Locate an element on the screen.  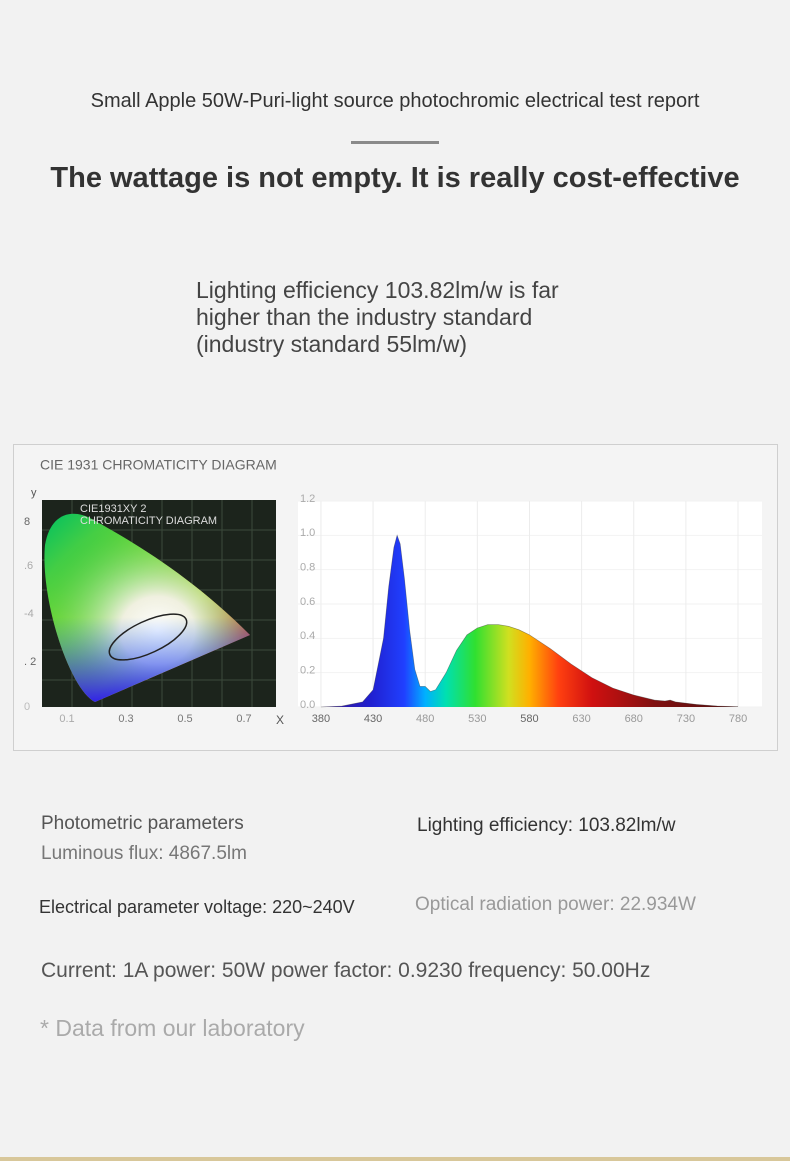
cie-y-tick: 8 is located at coordinates (27, 522).